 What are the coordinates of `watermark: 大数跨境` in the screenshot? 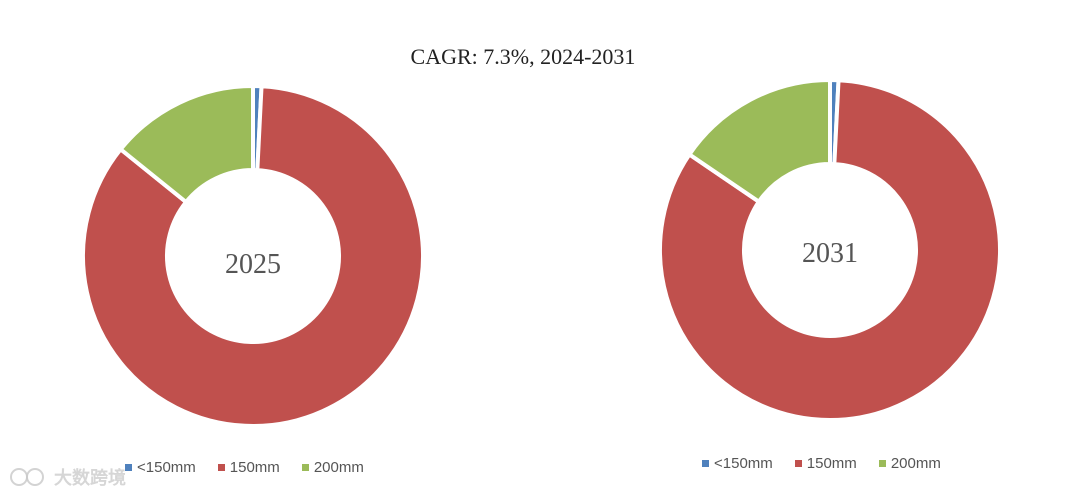 It's located at (67, 477).